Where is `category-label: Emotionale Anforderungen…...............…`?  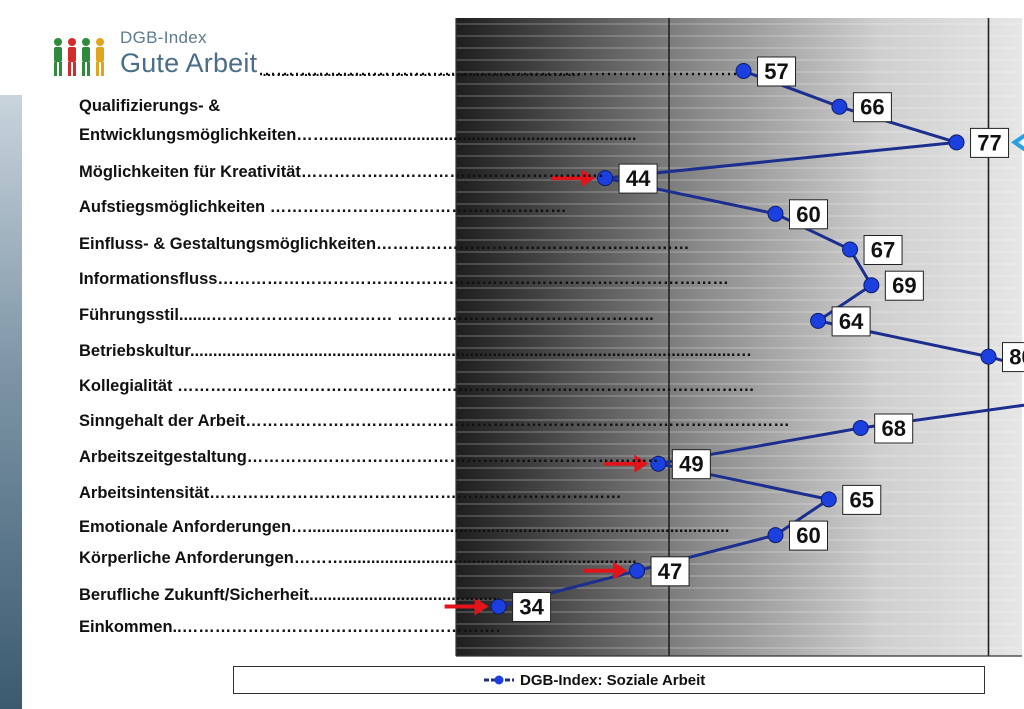 category-label: Emotionale Anforderungen…...............… is located at coordinates (404, 527).